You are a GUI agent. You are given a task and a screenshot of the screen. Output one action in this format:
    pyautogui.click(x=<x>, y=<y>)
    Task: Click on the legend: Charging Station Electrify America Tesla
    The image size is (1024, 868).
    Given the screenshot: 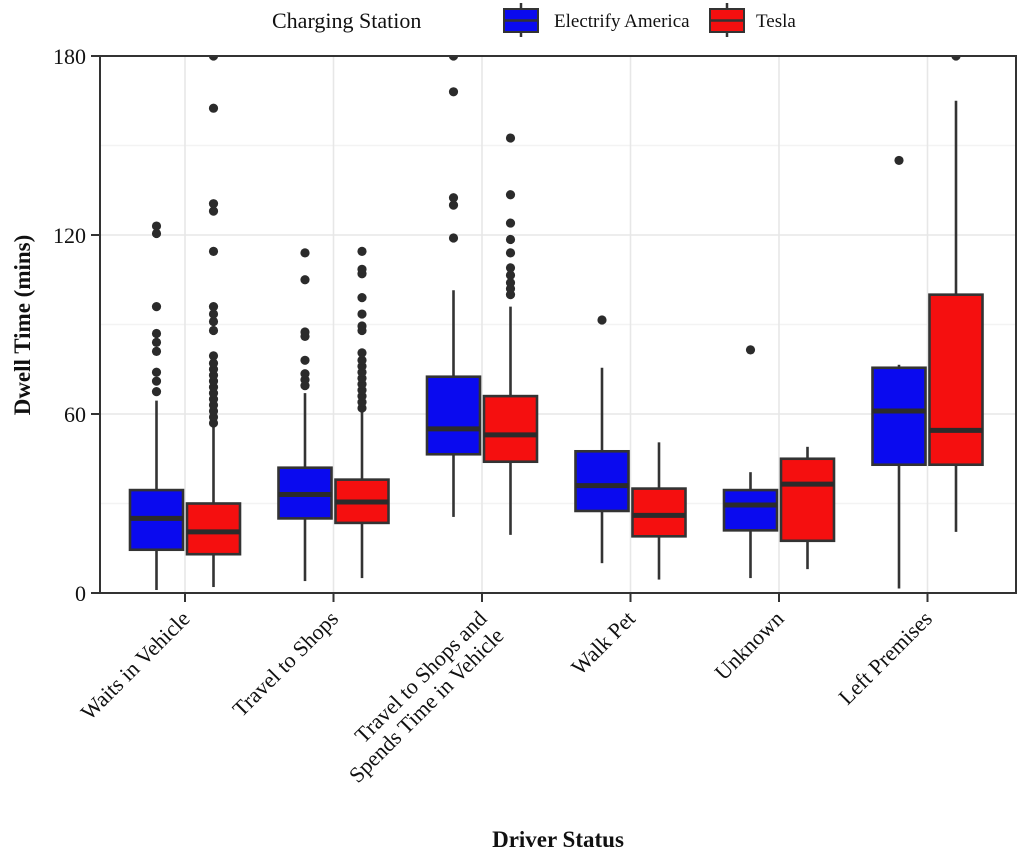 What is the action you would take?
    pyautogui.click(x=534, y=20)
    